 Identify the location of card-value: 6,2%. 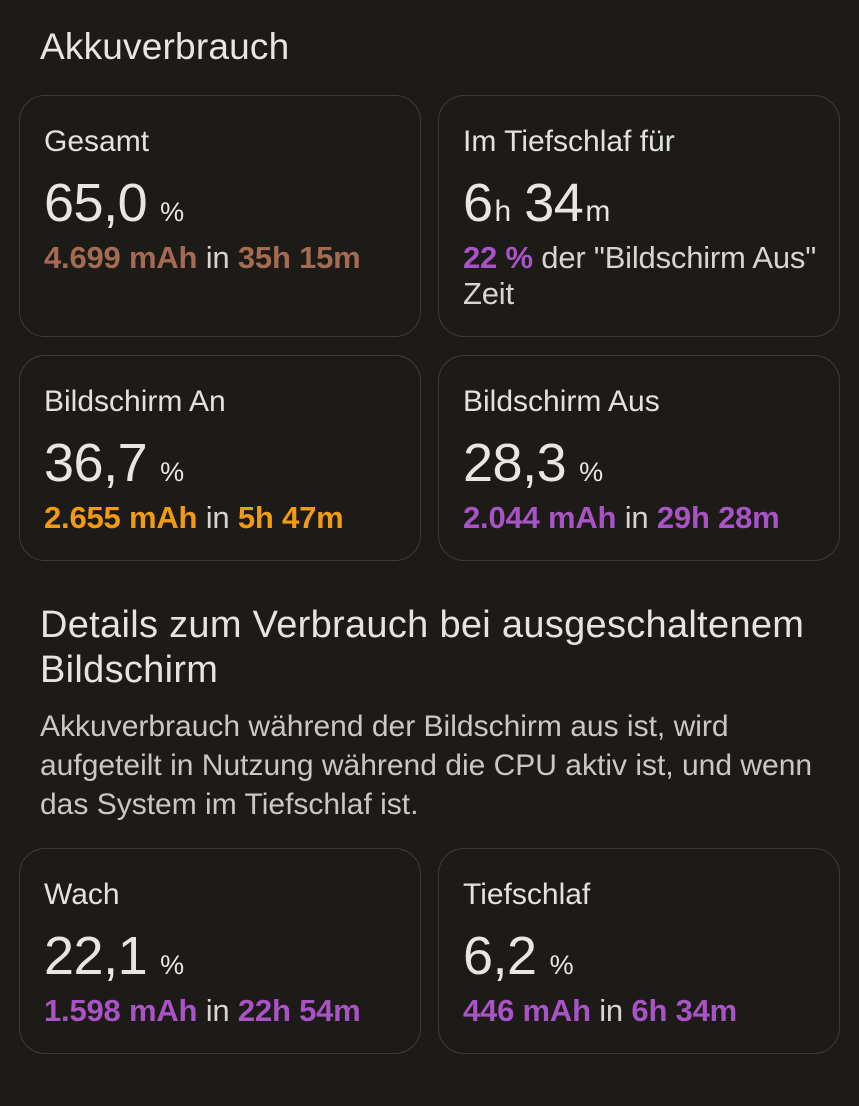
(645, 956).